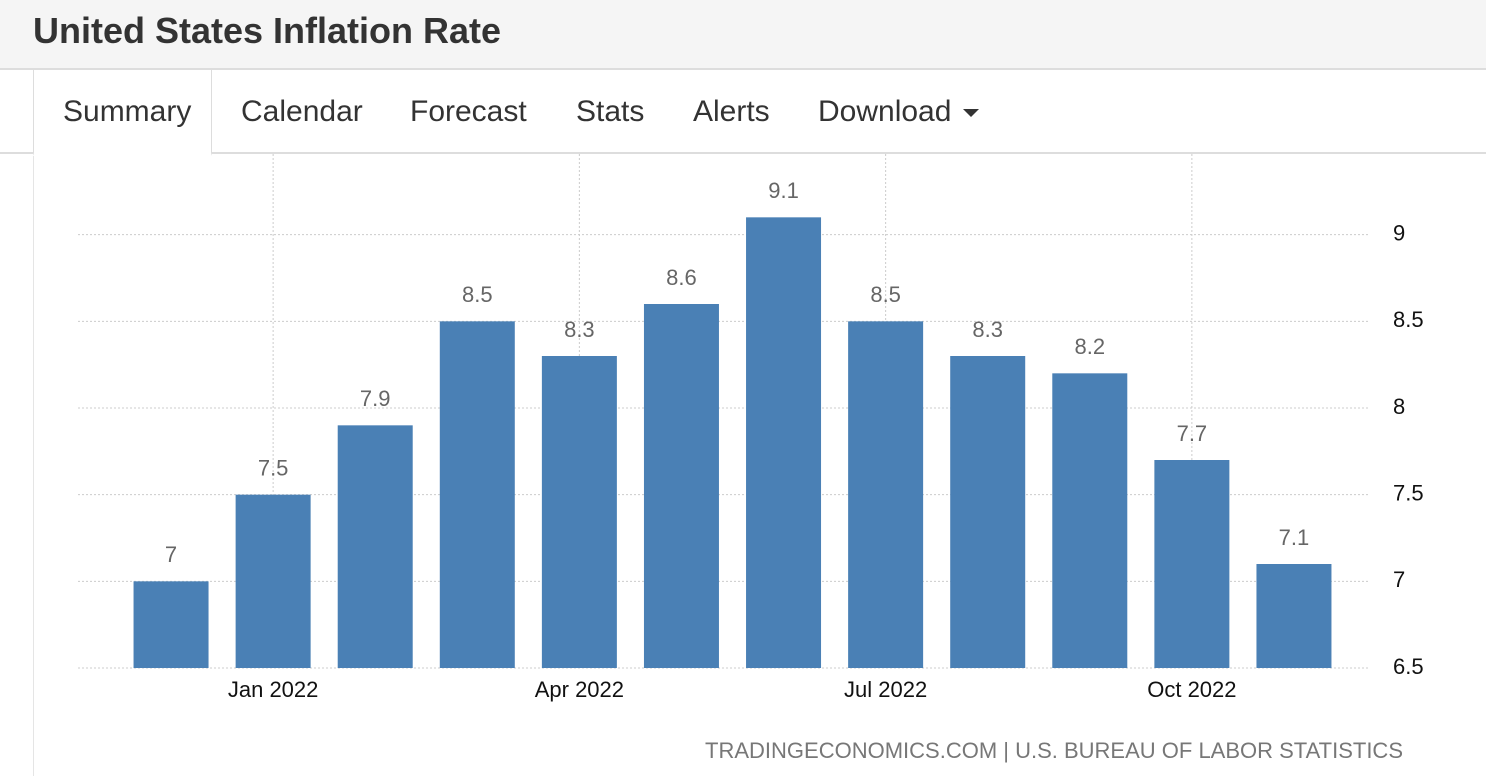 This screenshot has width=1486, height=776. Describe the element at coordinates (267, 30) in the screenshot. I see `page-title: United States Inflation Rate` at that location.